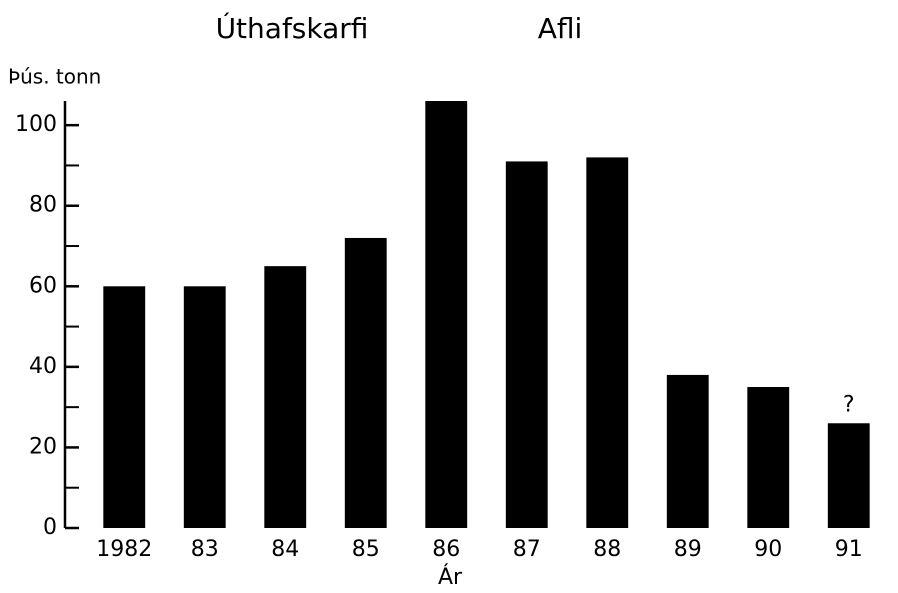  What do you see at coordinates (768, 549) in the screenshot?
I see `x-tick-label: 90` at bounding box center [768, 549].